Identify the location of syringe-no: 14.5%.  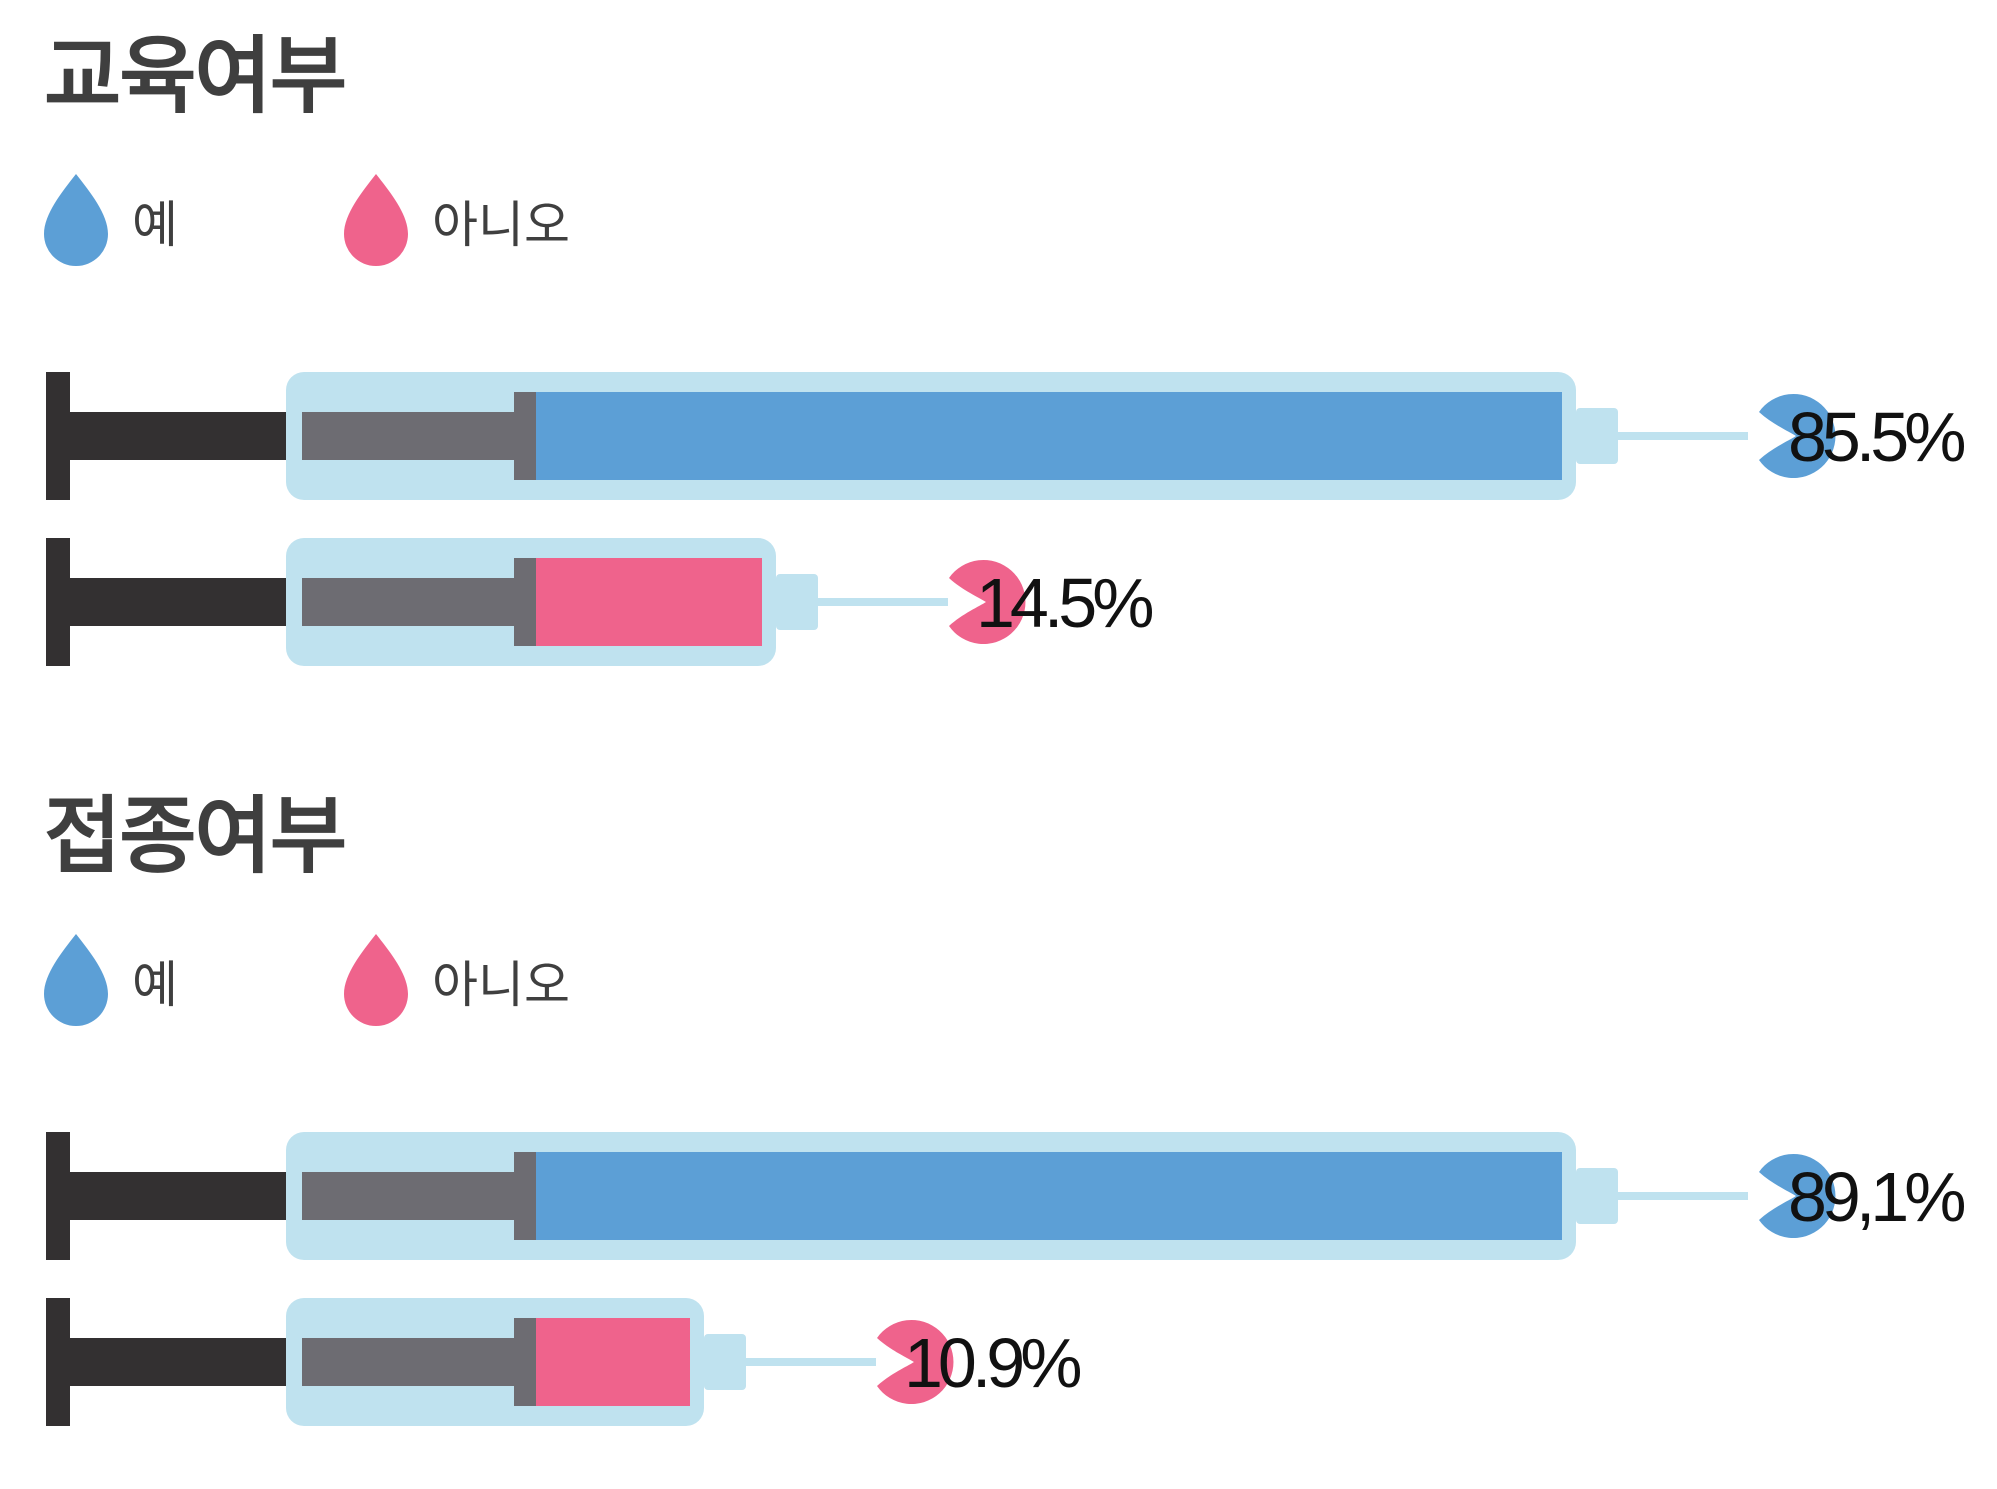
(601, 602).